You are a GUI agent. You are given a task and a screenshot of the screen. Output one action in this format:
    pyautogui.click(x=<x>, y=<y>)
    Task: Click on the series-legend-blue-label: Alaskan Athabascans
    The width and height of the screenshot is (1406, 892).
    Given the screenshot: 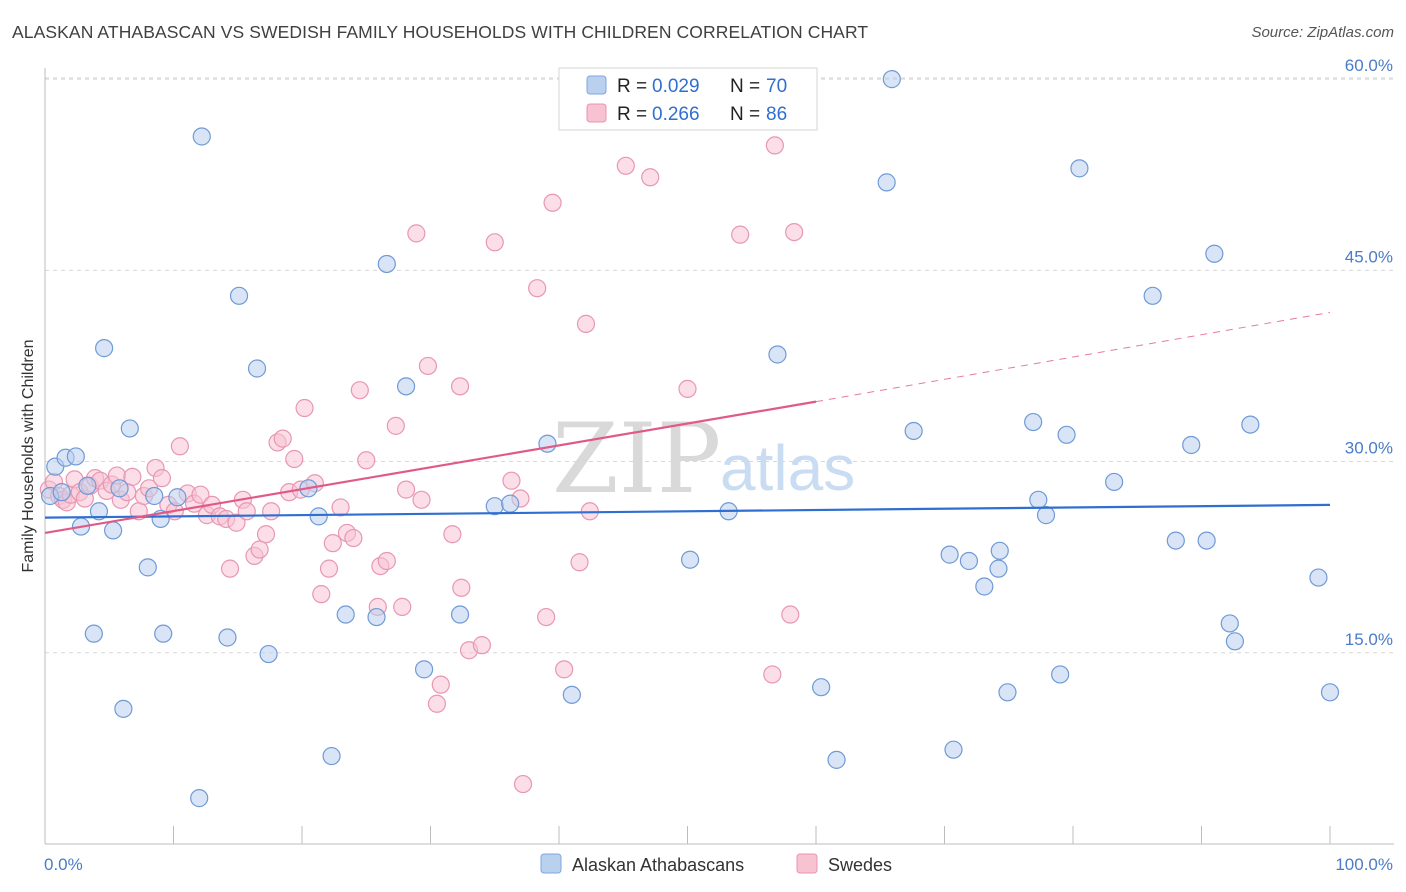 What is the action you would take?
    pyautogui.click(x=658, y=865)
    